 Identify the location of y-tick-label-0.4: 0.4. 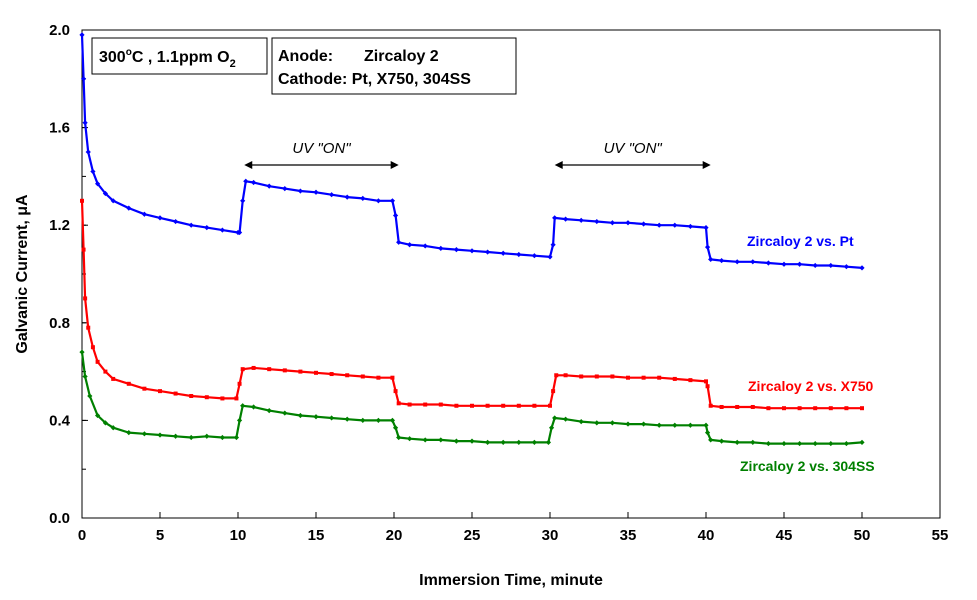
(60, 420).